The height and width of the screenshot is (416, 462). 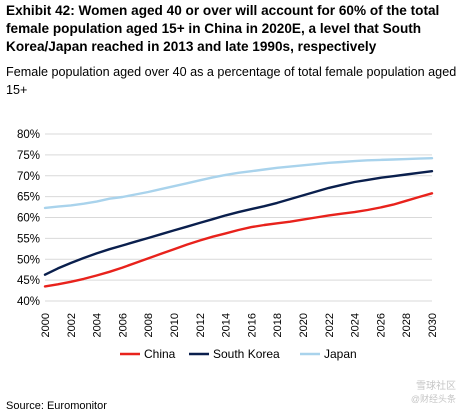 What do you see at coordinates (160, 354) in the screenshot?
I see `legend-label-china: China` at bounding box center [160, 354].